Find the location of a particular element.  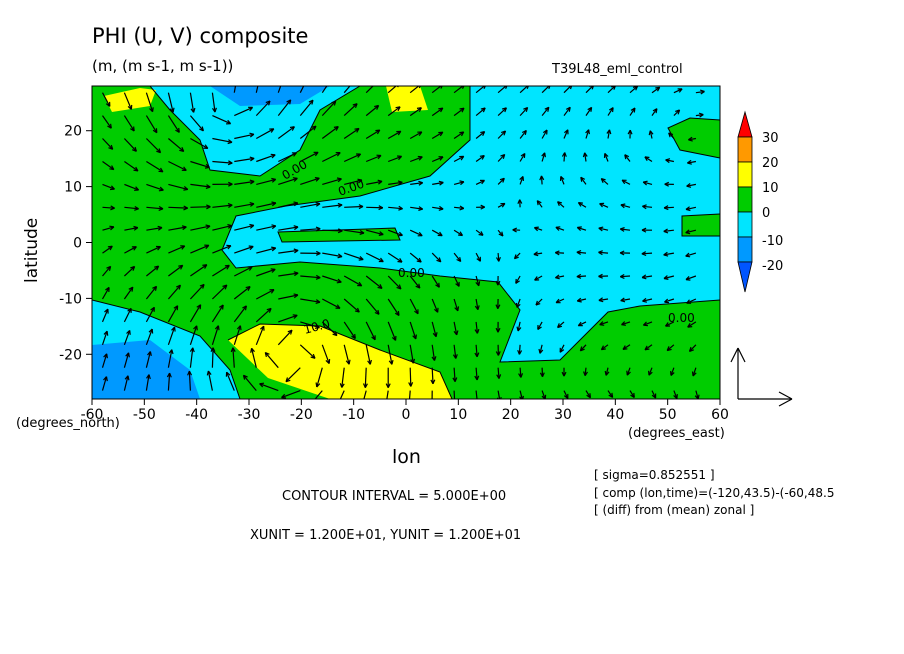

y-tick-label: 0 is located at coordinates (77, 244).